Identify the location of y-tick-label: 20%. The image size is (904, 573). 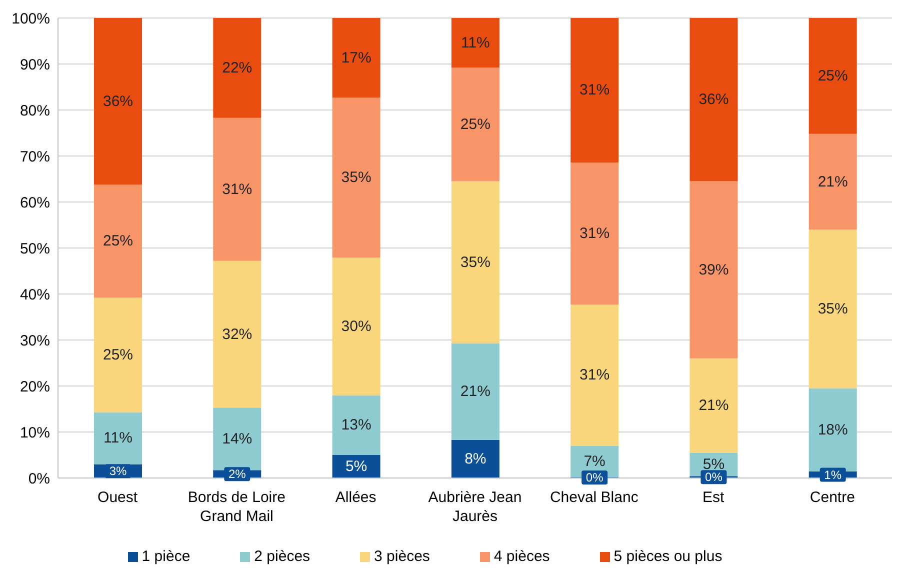
(35, 387).